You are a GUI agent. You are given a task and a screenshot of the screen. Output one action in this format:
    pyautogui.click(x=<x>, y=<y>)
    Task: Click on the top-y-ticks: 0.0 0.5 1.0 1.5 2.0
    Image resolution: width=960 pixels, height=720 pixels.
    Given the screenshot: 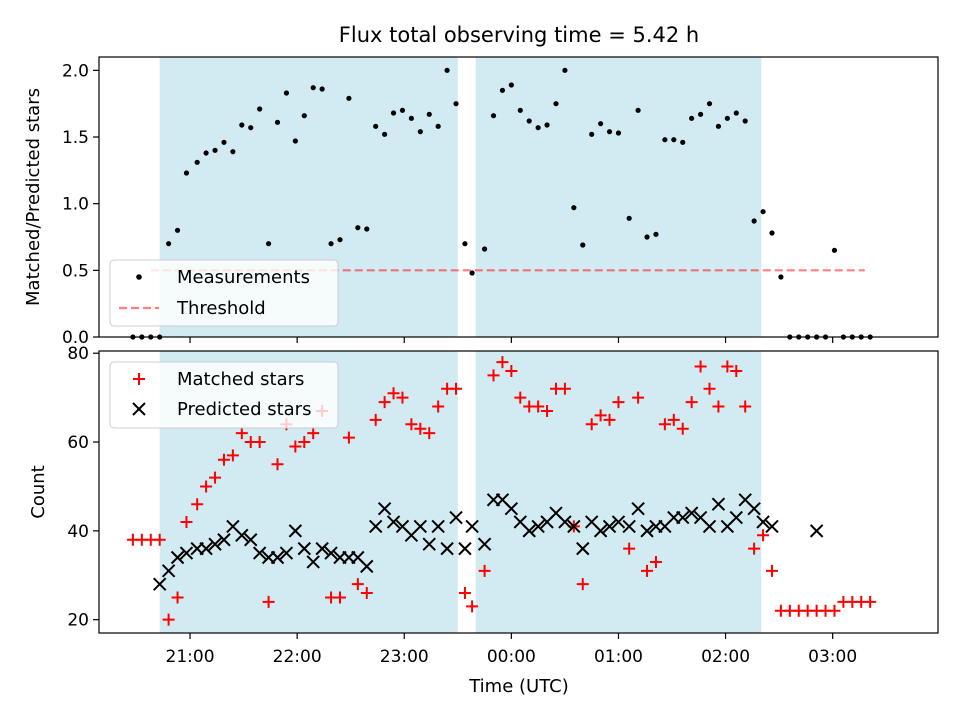 What is the action you would take?
    pyautogui.click(x=80, y=204)
    